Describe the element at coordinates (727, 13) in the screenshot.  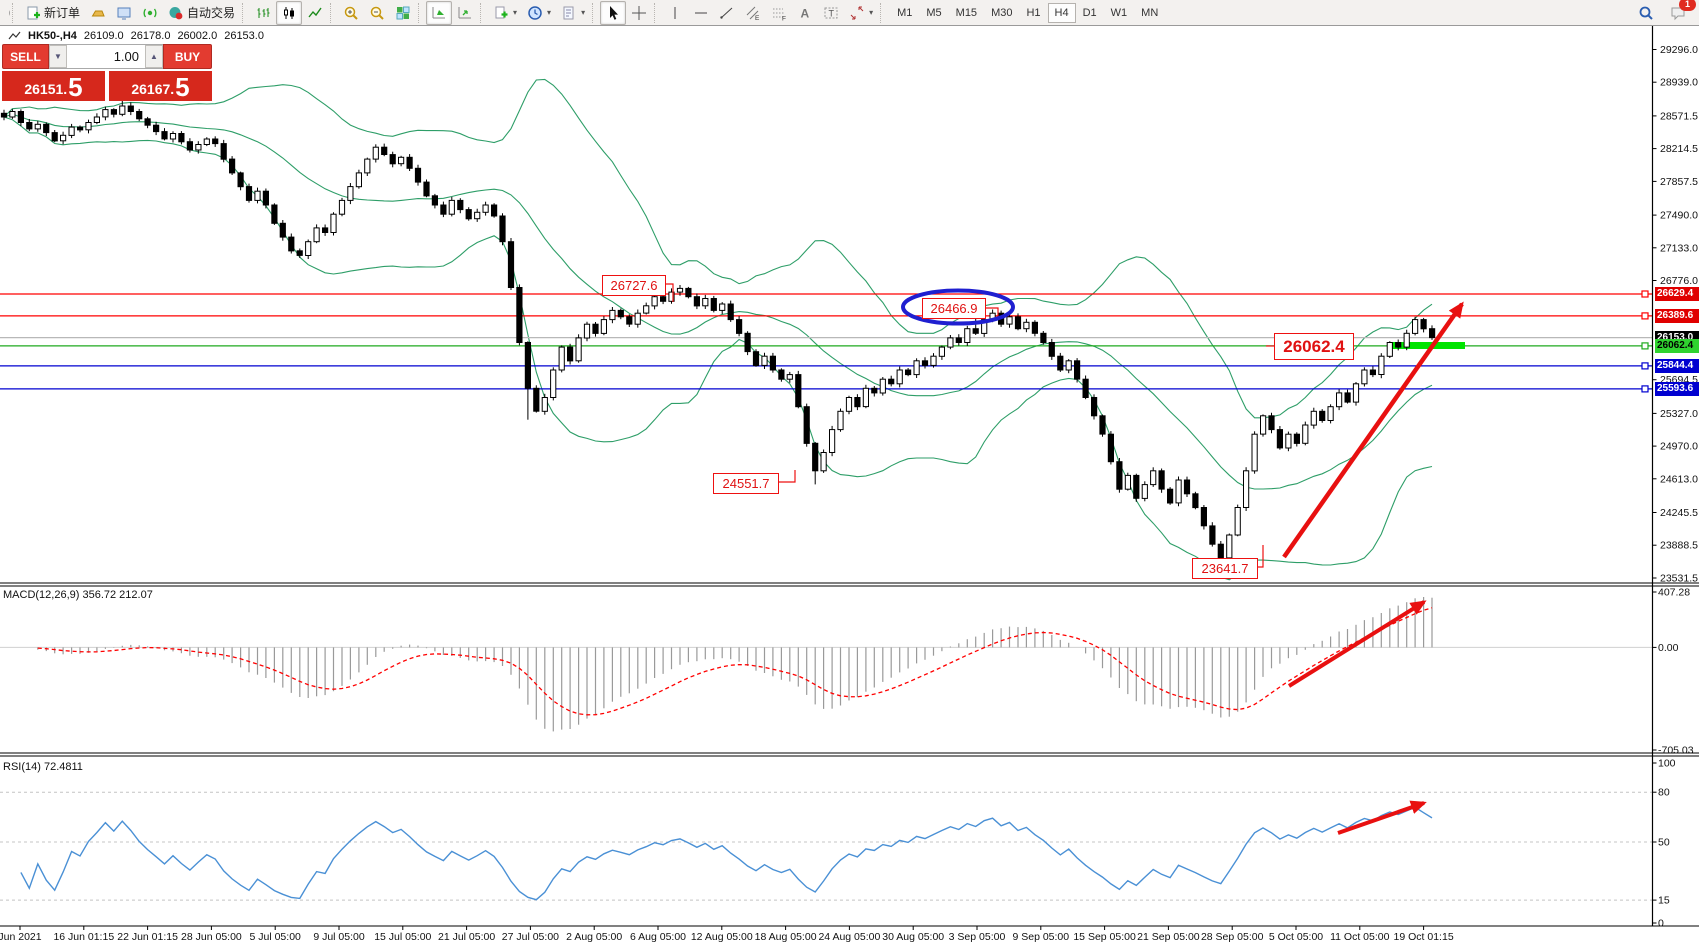
I see `trendline-tool-button` at that location.